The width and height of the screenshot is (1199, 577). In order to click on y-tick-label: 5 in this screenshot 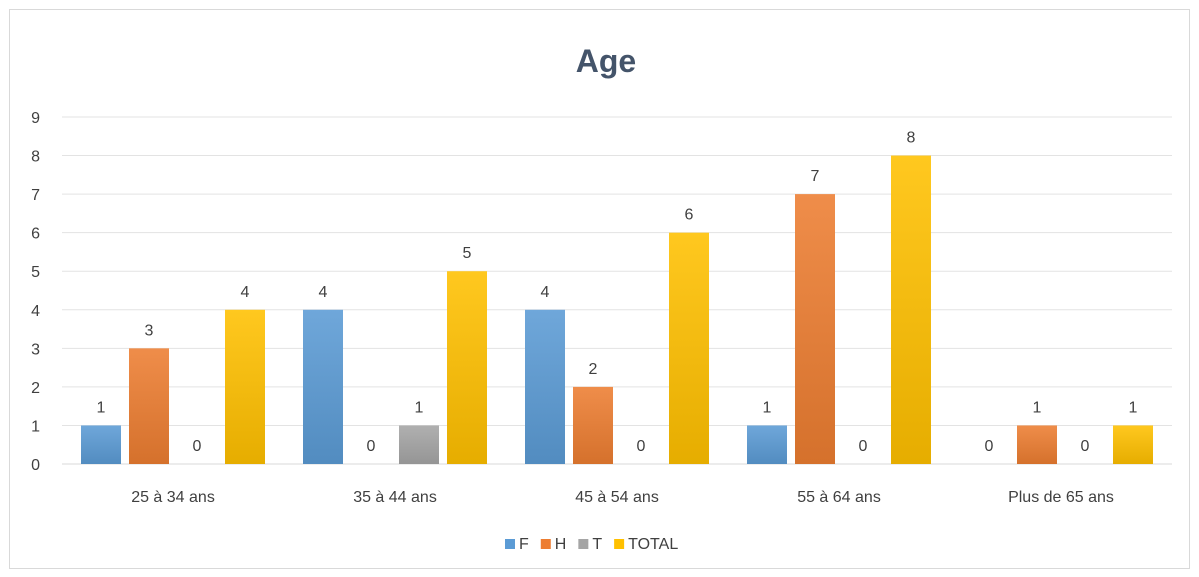, I will do `click(35, 272)`.